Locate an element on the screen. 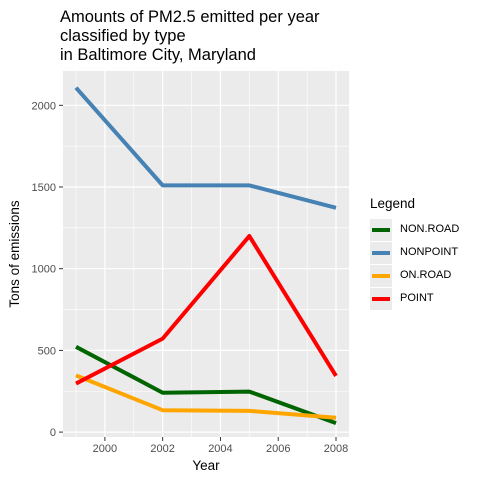  legend-item-point: POINT is located at coordinates (402, 299).